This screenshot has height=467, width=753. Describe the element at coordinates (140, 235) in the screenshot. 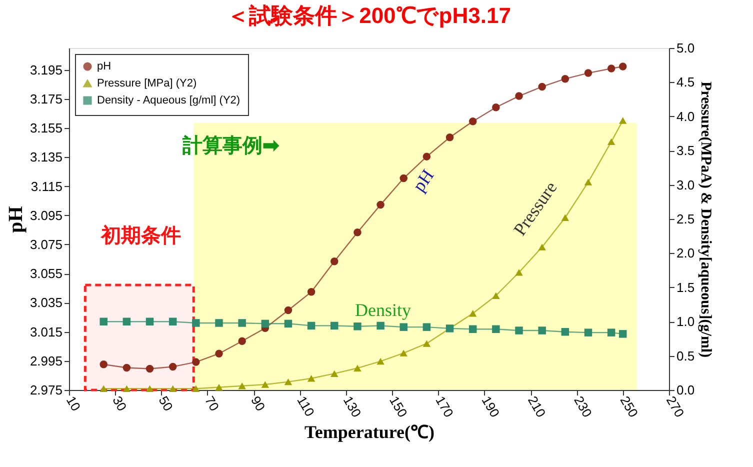

I see `annotation: 初期条件` at that location.